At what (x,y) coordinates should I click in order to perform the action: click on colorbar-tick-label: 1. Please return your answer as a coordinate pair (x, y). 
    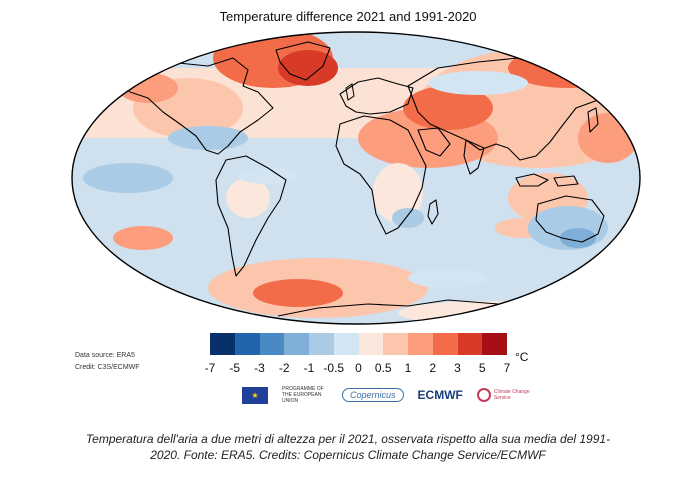
    Looking at the image, I should click on (408, 368).